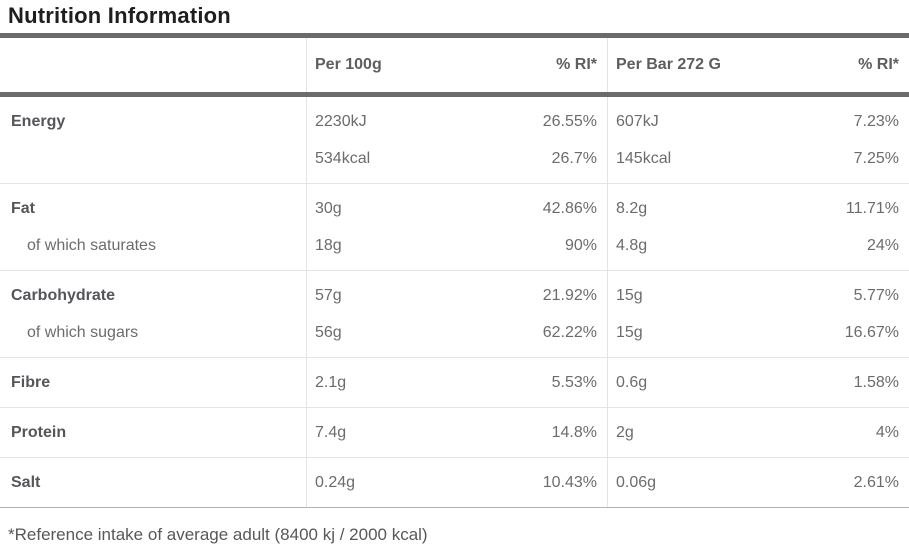 This screenshot has height=547, width=909. I want to click on nutrient-label: of which sugars, so click(83, 332).